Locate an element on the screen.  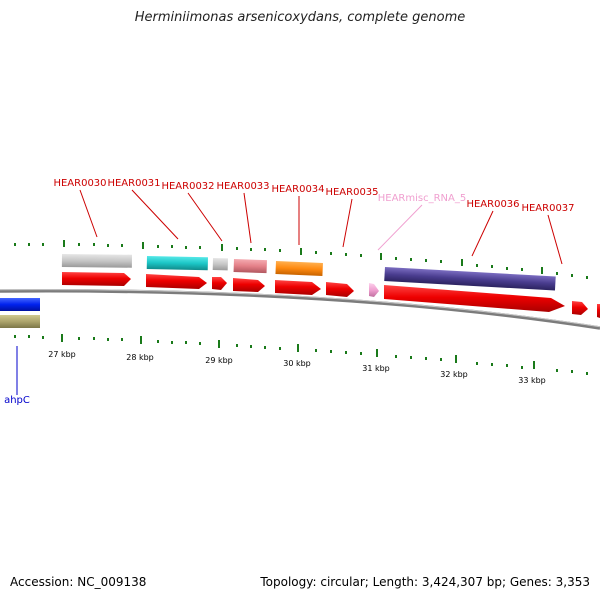
feature-bar-purple is located at coordinates (470, 279).